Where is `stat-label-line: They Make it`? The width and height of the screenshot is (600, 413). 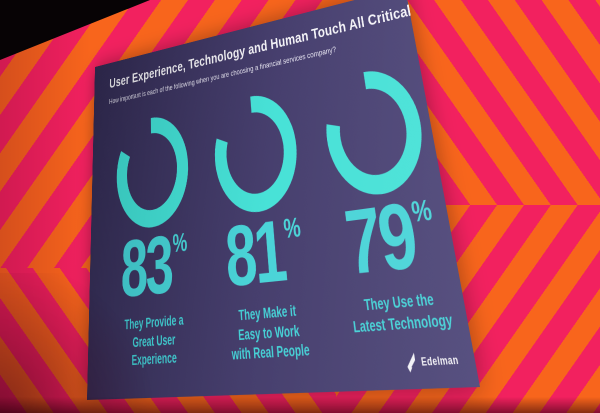
stat-label-line: They Make it is located at coordinates (267, 313).